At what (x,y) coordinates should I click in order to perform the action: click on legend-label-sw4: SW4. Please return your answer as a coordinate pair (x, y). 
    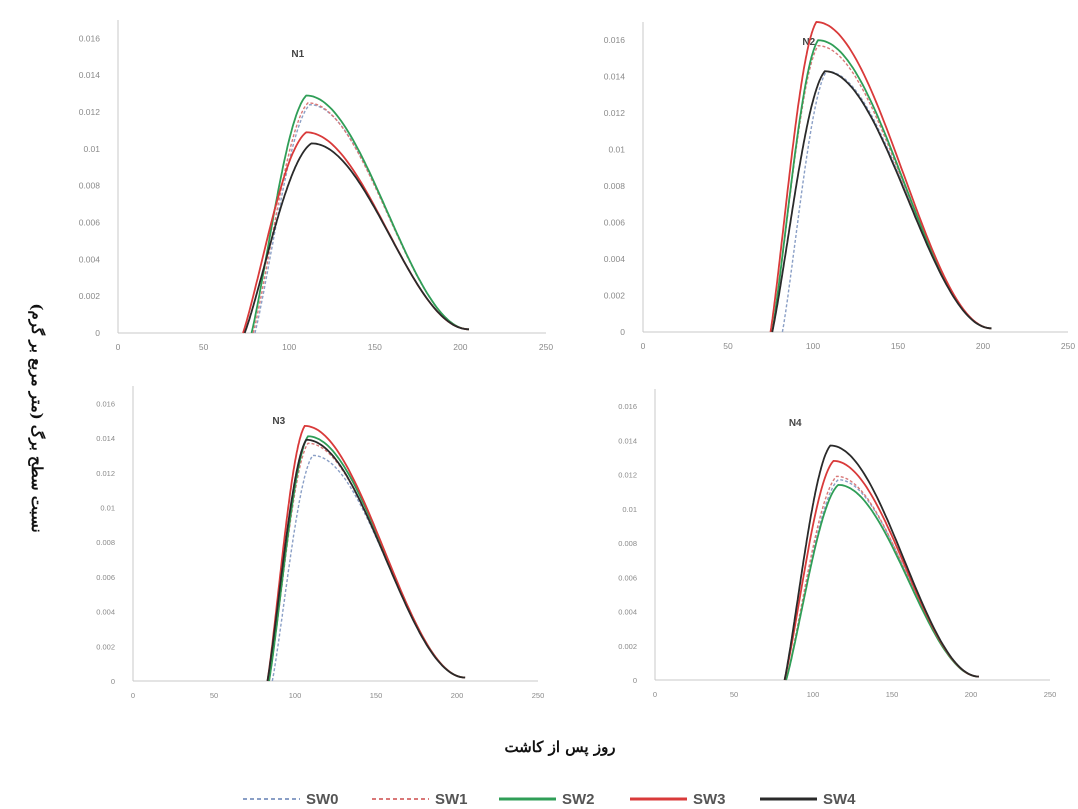
    Looking at the image, I should click on (839, 799).